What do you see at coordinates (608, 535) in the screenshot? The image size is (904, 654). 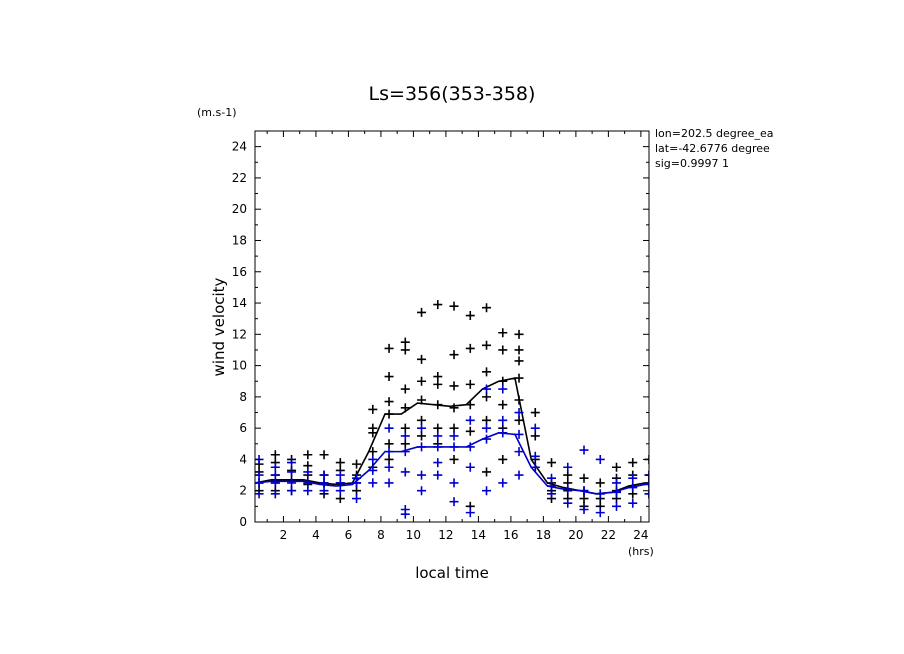 I see `x-tick-label: 22` at bounding box center [608, 535].